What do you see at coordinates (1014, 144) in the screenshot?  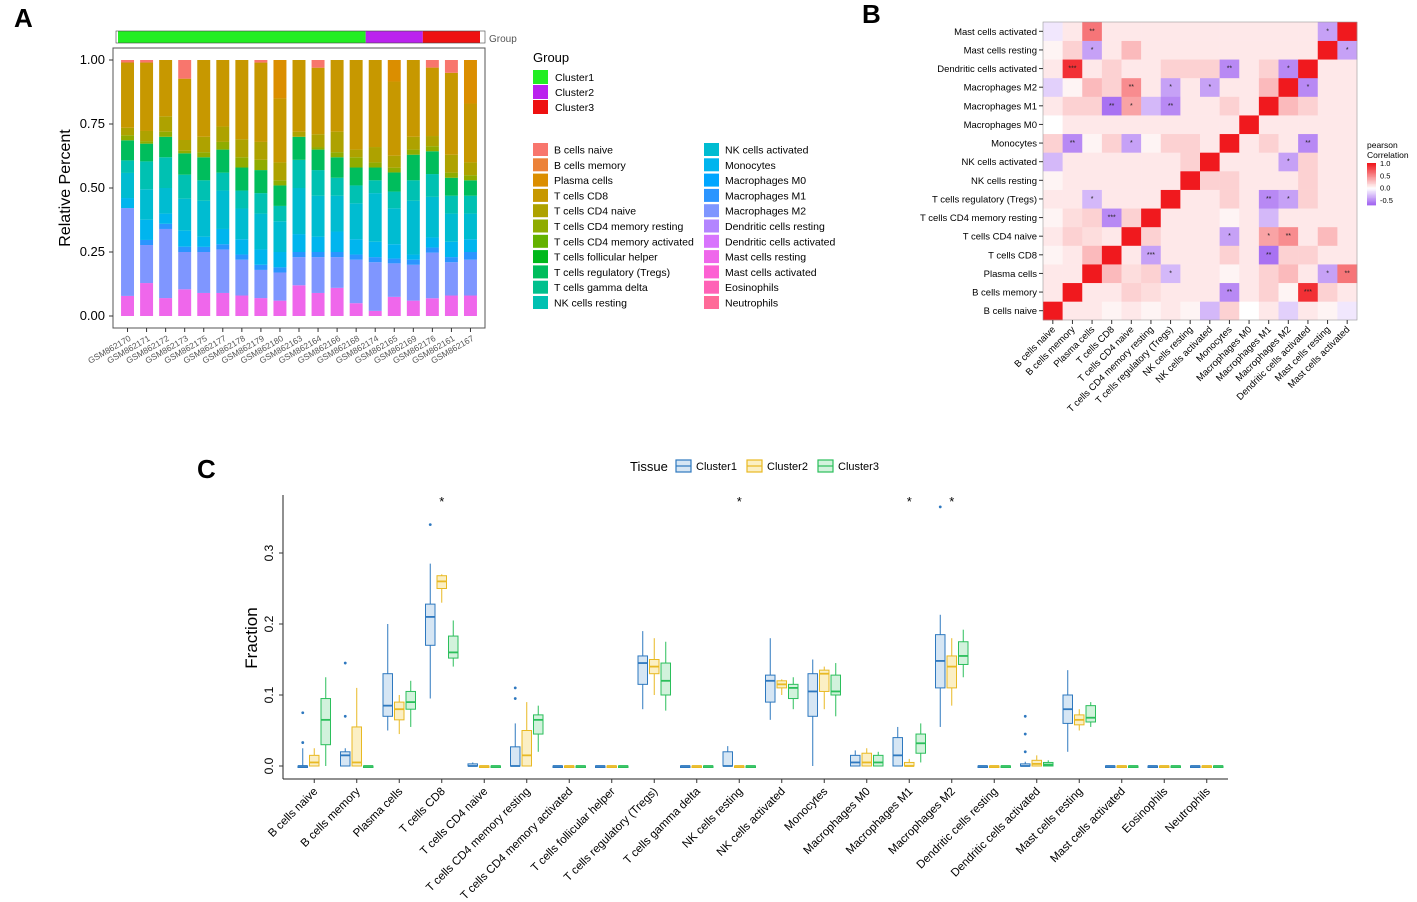 I see `row-label: Monocytes` at bounding box center [1014, 144].